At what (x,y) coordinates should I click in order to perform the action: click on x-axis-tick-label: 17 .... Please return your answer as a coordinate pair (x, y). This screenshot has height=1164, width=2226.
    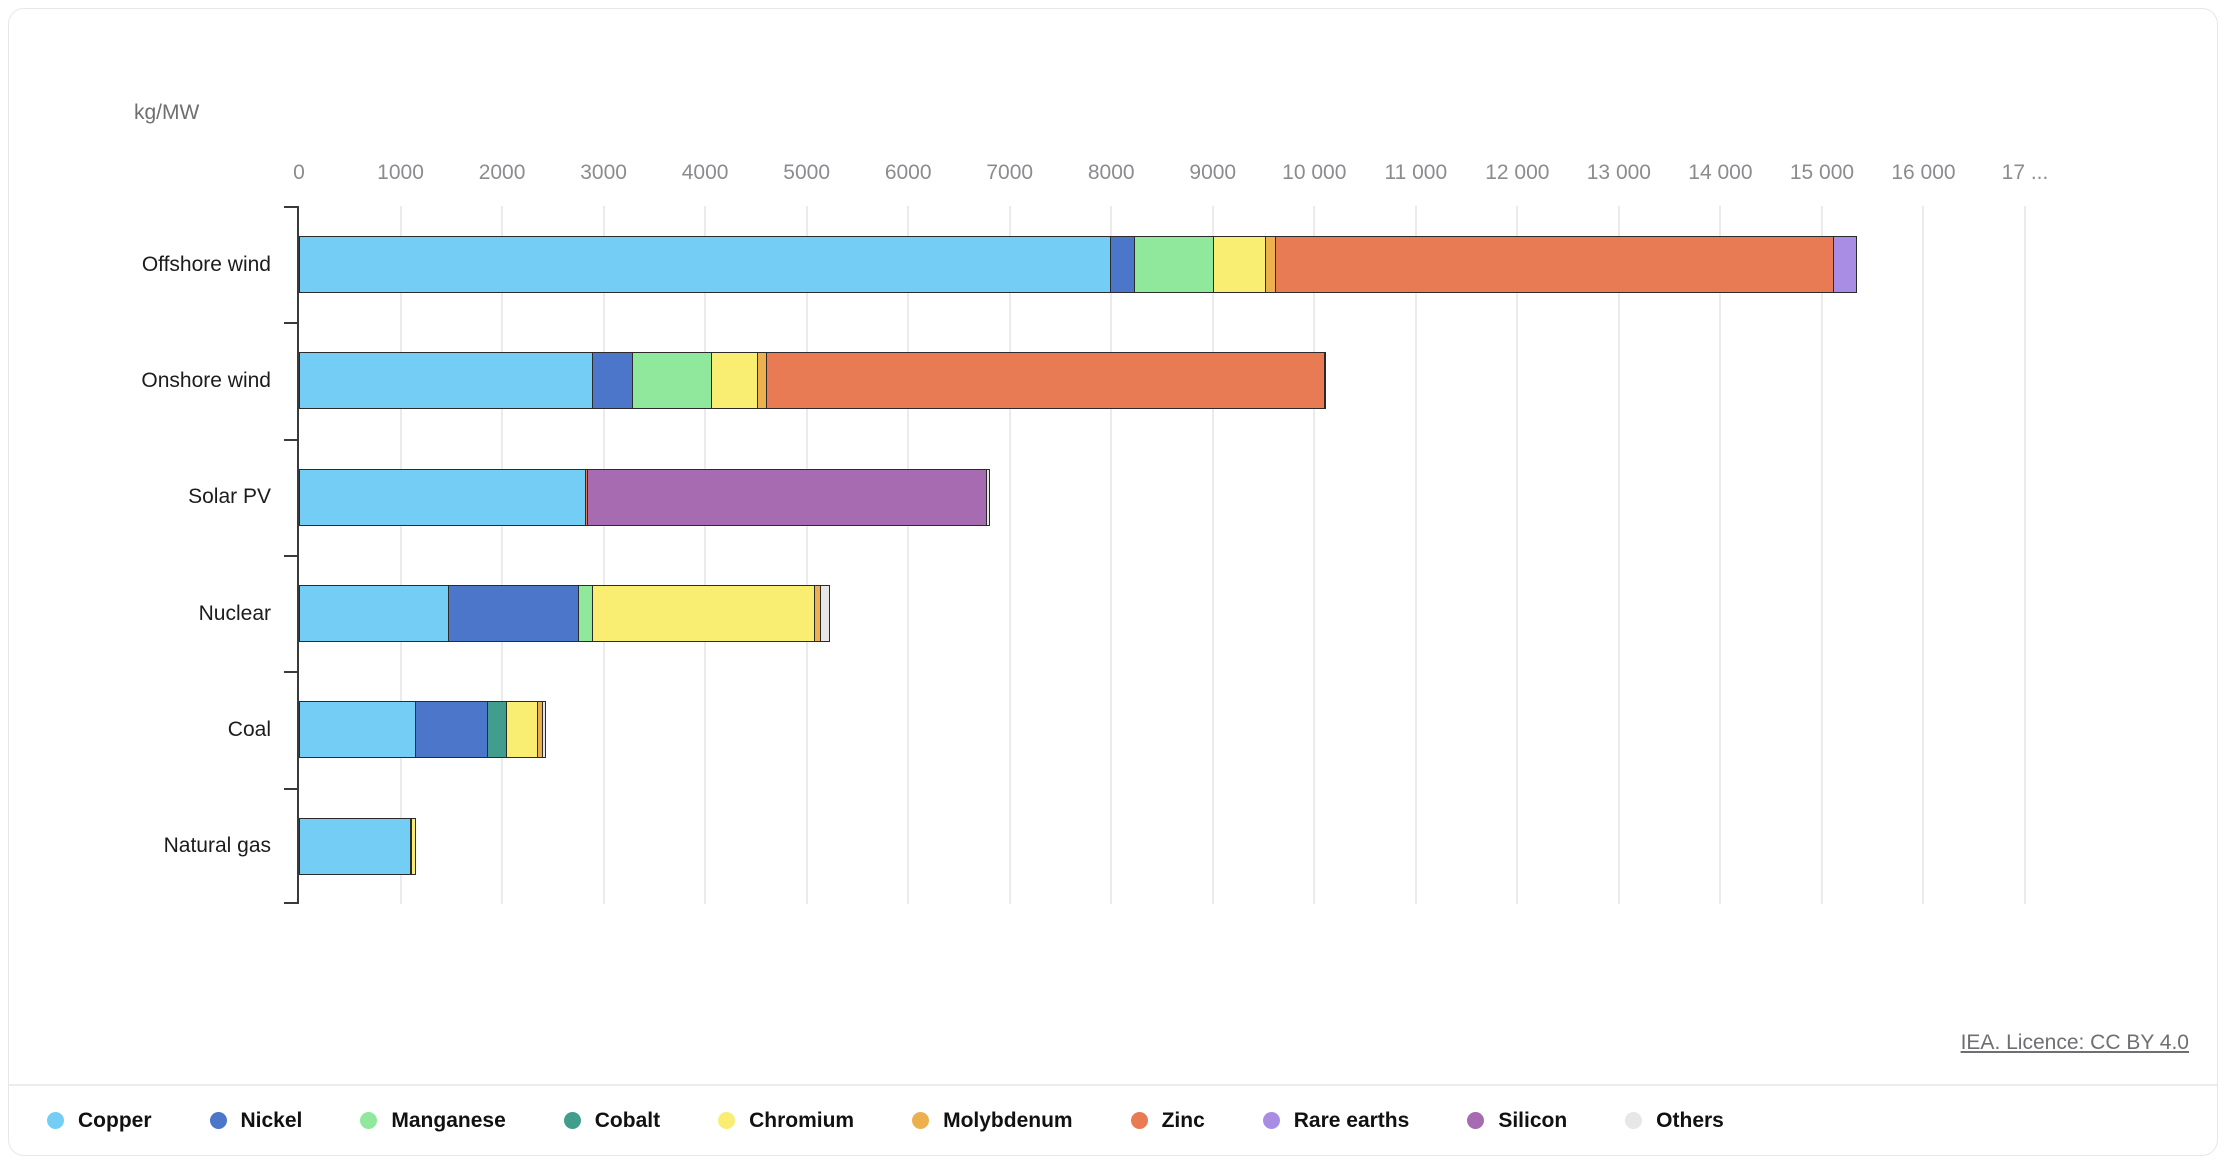
    Looking at the image, I should click on (2025, 172).